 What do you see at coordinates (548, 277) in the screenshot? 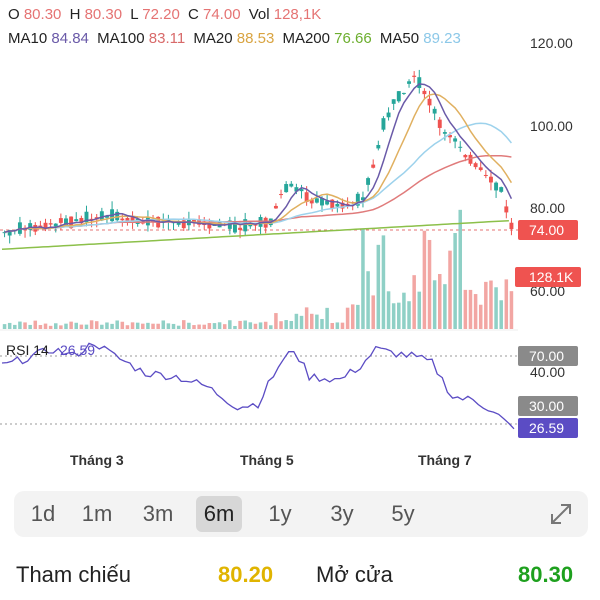
I see `volume-tag` at bounding box center [548, 277].